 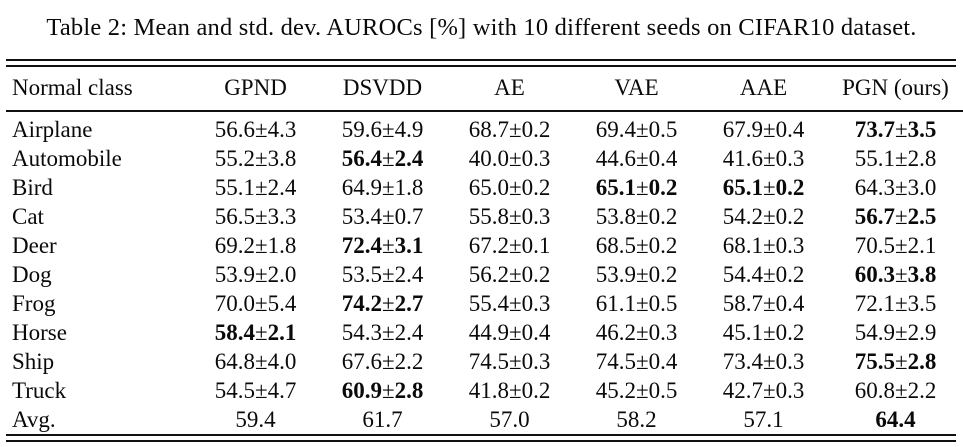 What do you see at coordinates (509, 245) in the screenshot?
I see `value-cell: 67.2±0.1` at bounding box center [509, 245].